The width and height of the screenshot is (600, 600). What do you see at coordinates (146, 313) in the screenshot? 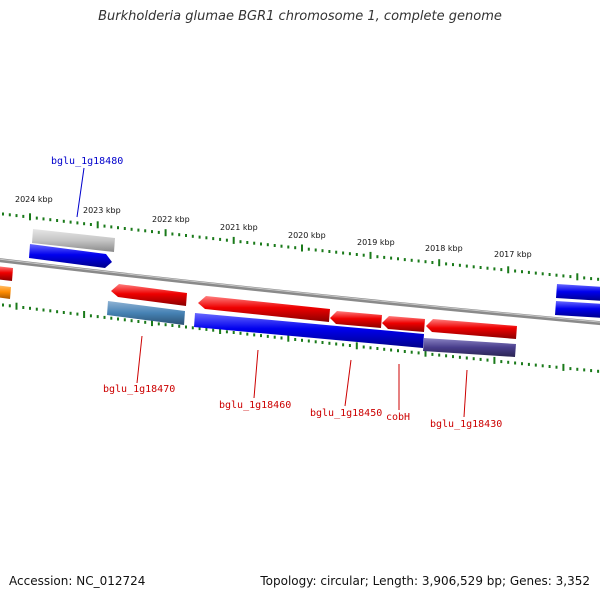
I see `gene-bglu_1g18470-block` at bounding box center [146, 313].